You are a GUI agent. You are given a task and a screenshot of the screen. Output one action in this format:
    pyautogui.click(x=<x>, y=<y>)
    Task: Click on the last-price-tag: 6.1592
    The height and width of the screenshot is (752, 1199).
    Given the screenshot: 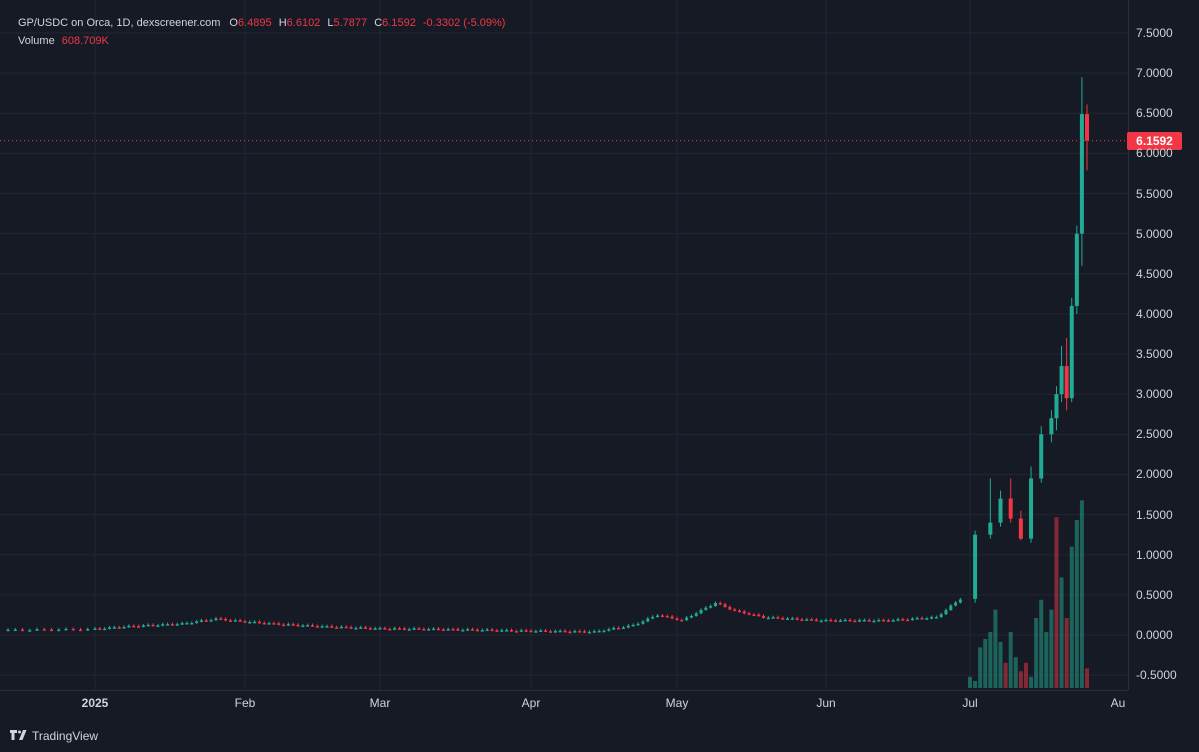 What is the action you would take?
    pyautogui.click(x=1154, y=140)
    